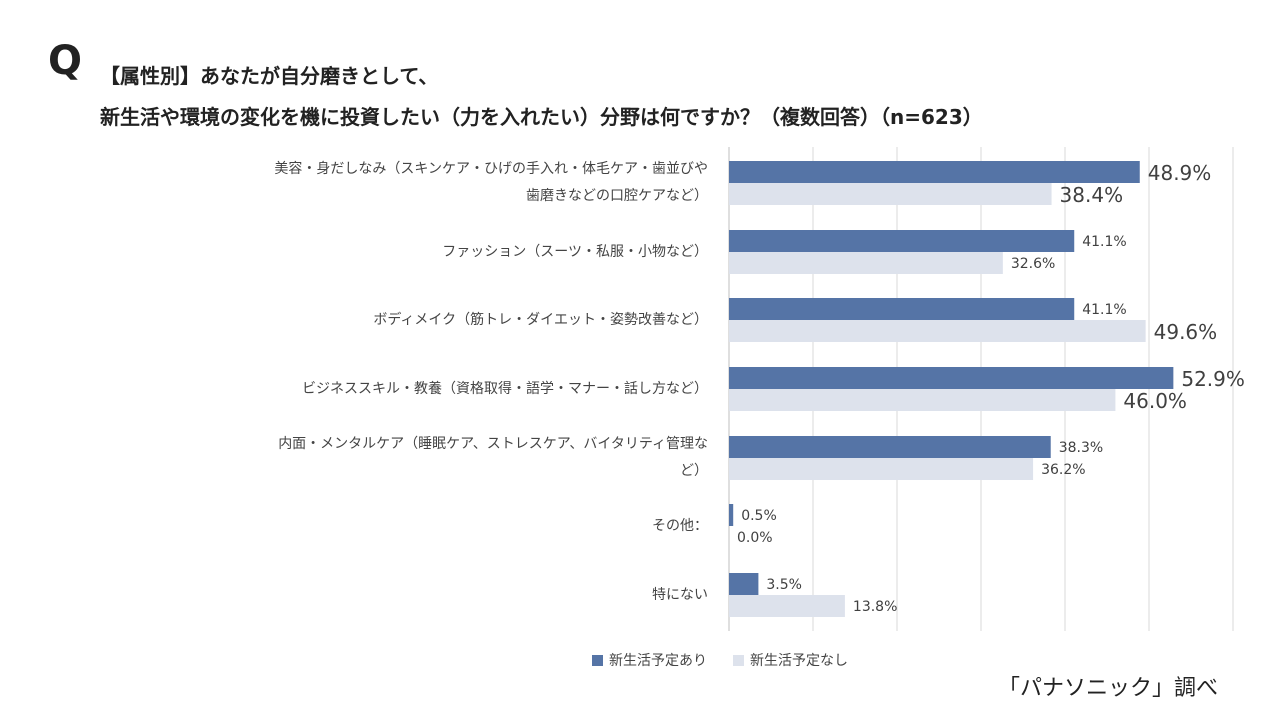  I want to click on data-label-series-2-cat-4: 46.0%, so click(1155, 401).